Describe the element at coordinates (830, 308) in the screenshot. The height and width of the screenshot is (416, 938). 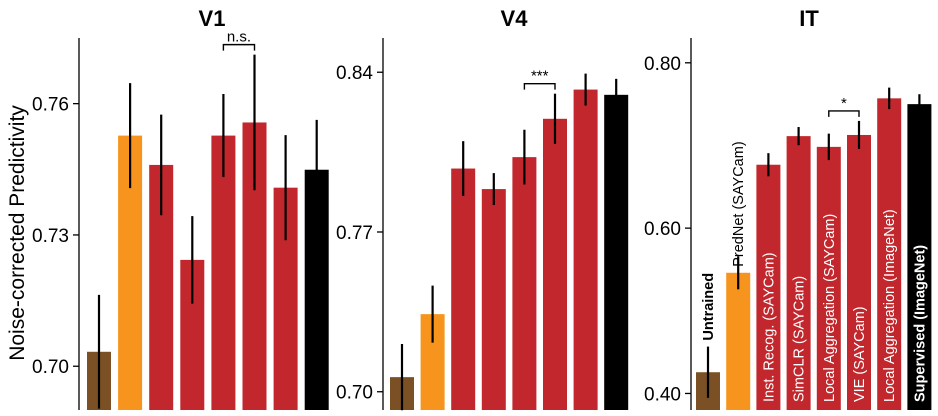
I see `category-label: Local Aggregation (SAYCam)` at that location.